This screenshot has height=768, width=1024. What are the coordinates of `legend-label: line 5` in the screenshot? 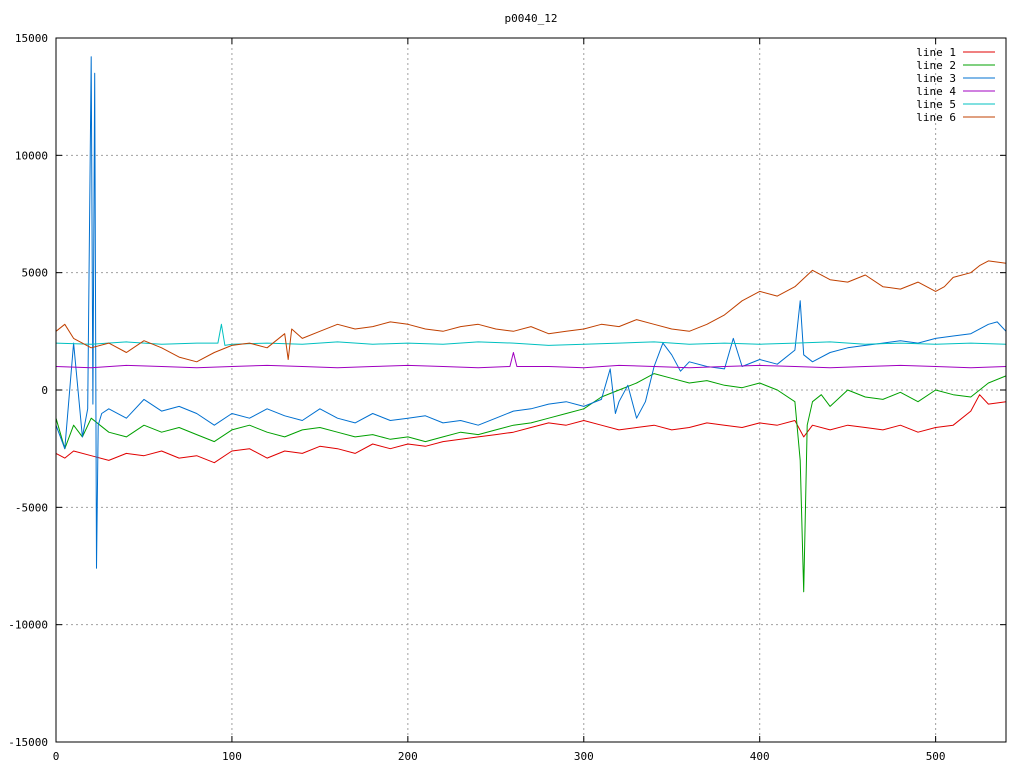 It's located at (936, 104).